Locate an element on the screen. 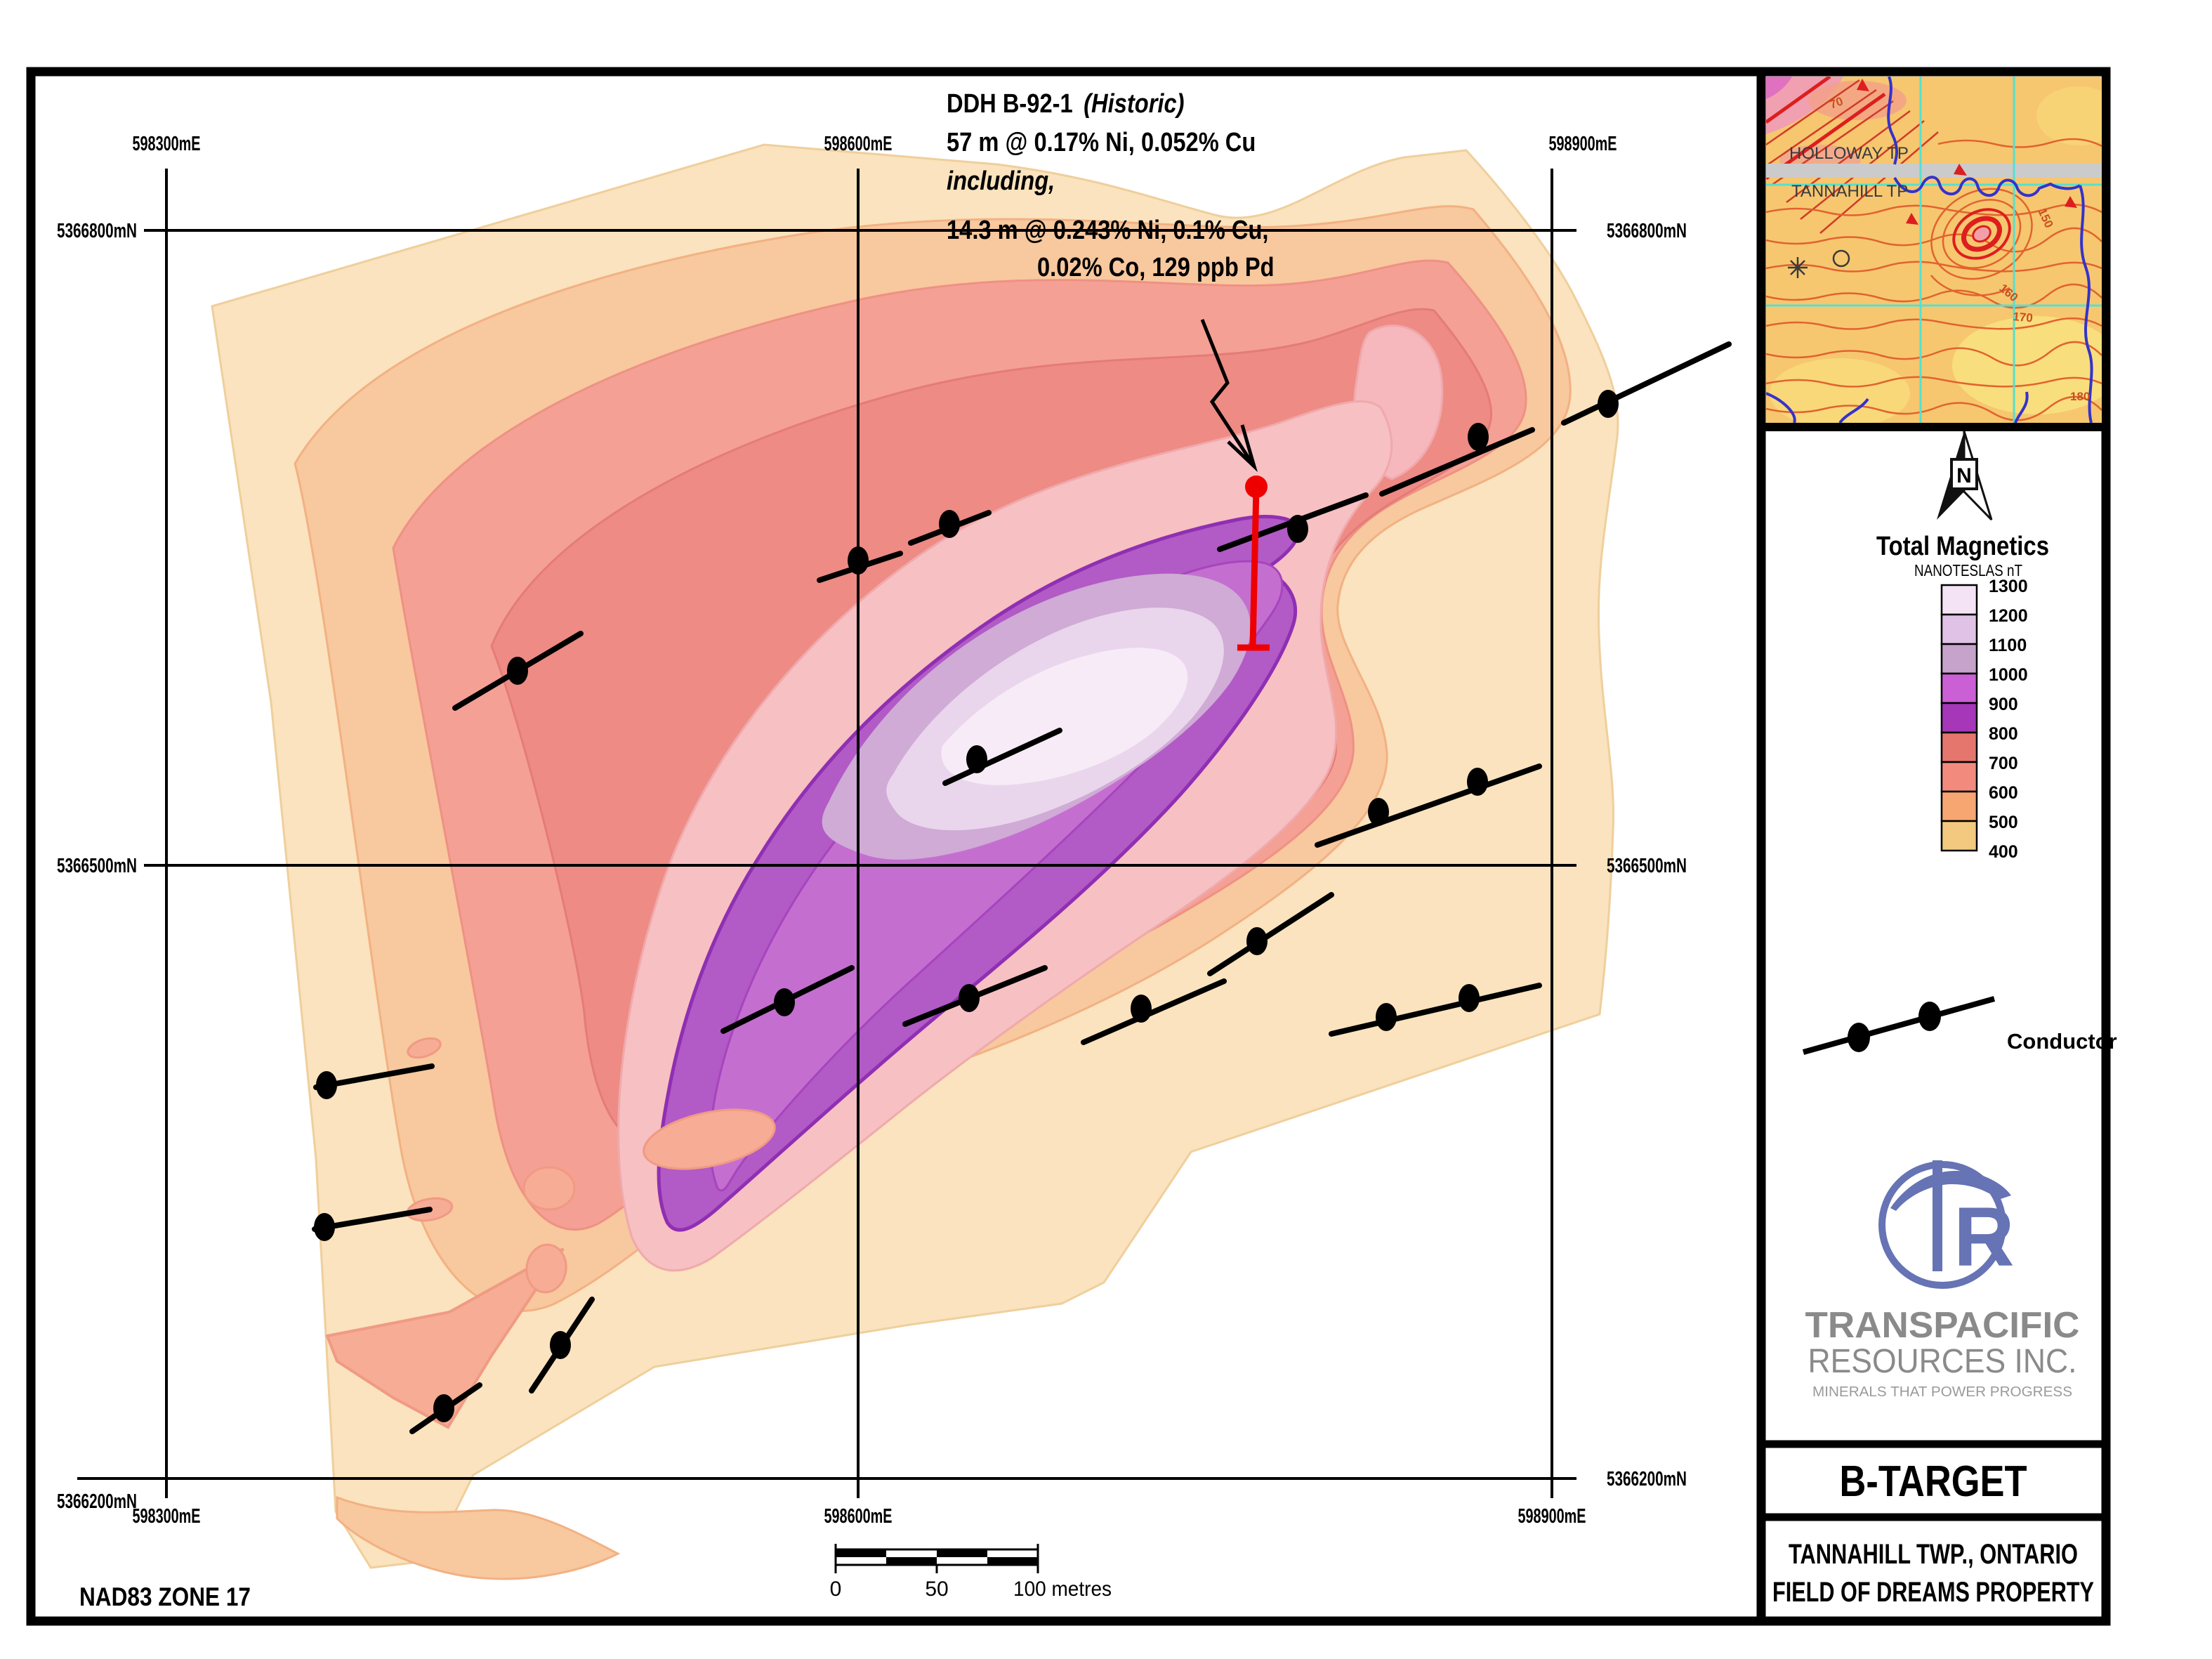 The image size is (2212, 1659). inset-border is located at coordinates (1933, 249).